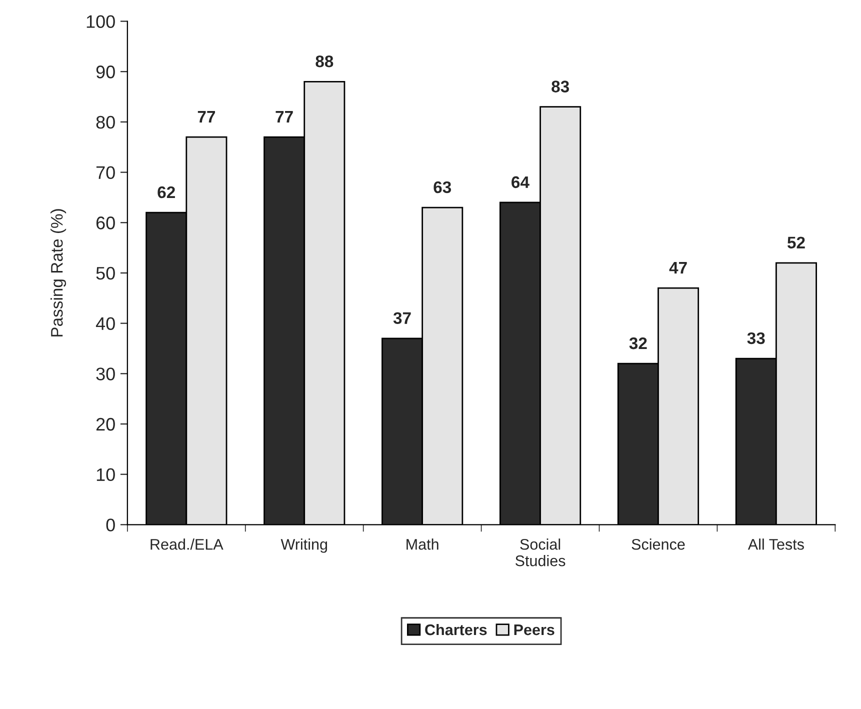  What do you see at coordinates (105, 374) in the screenshot?
I see `y-tick-label: 30` at bounding box center [105, 374].